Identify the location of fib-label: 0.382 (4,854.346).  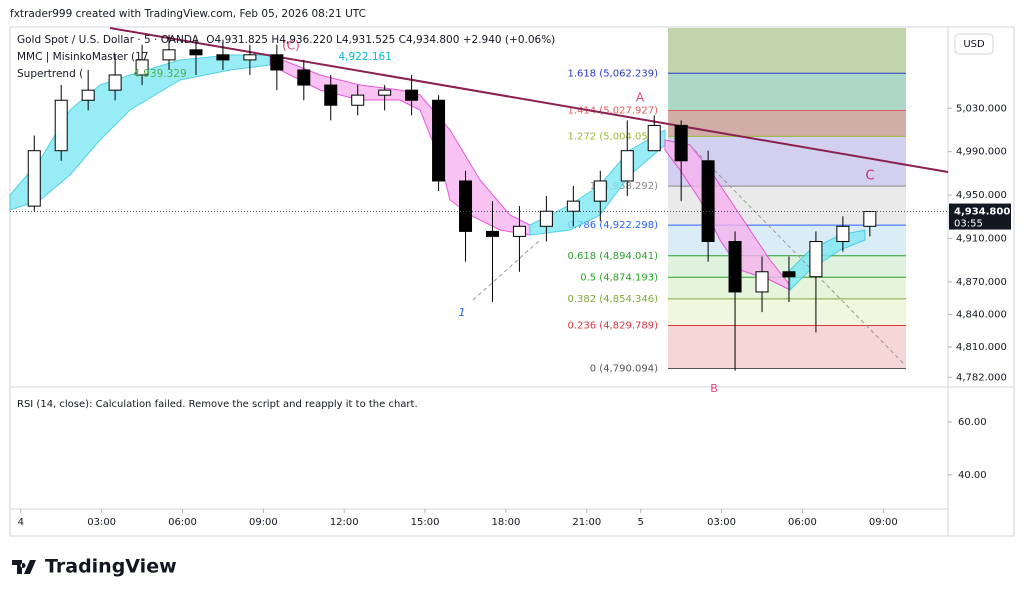
(612, 299).